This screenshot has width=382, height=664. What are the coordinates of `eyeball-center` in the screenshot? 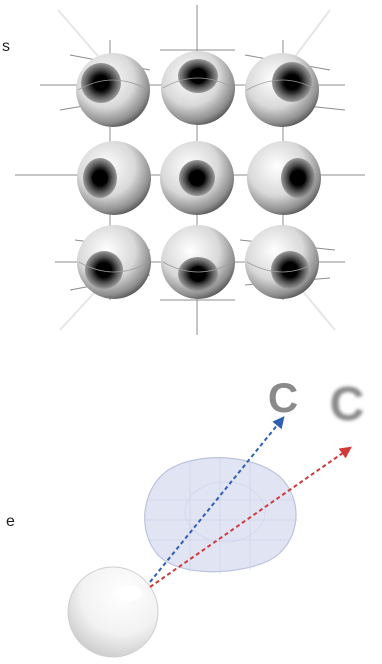 It's located at (197, 178).